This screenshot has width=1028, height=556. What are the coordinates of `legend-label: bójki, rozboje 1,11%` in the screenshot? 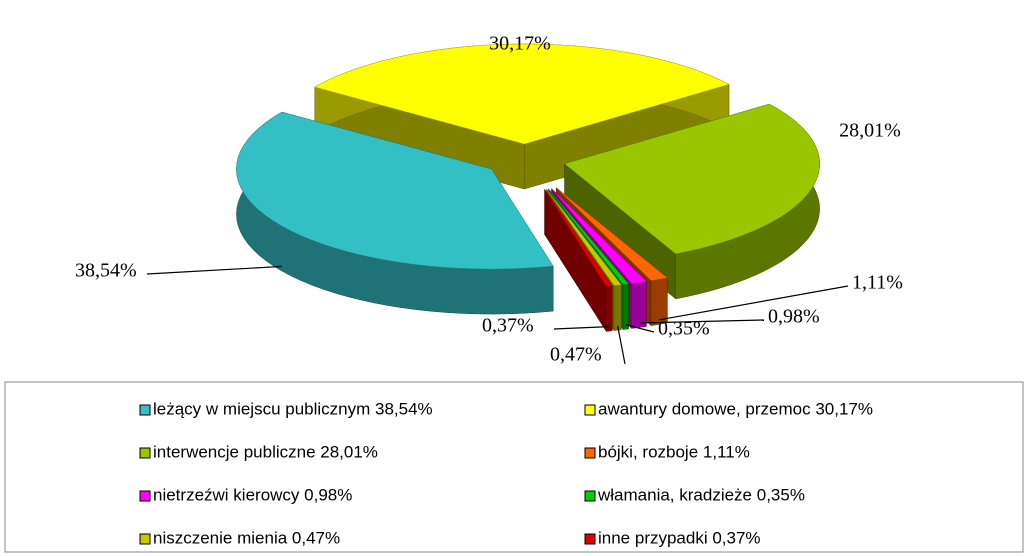 It's located at (674, 451).